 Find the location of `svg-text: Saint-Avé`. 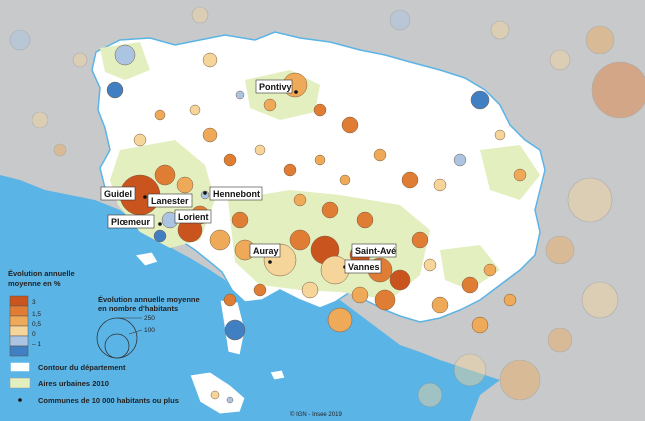

svg-text: Saint-Avé is located at coordinates (375, 251).